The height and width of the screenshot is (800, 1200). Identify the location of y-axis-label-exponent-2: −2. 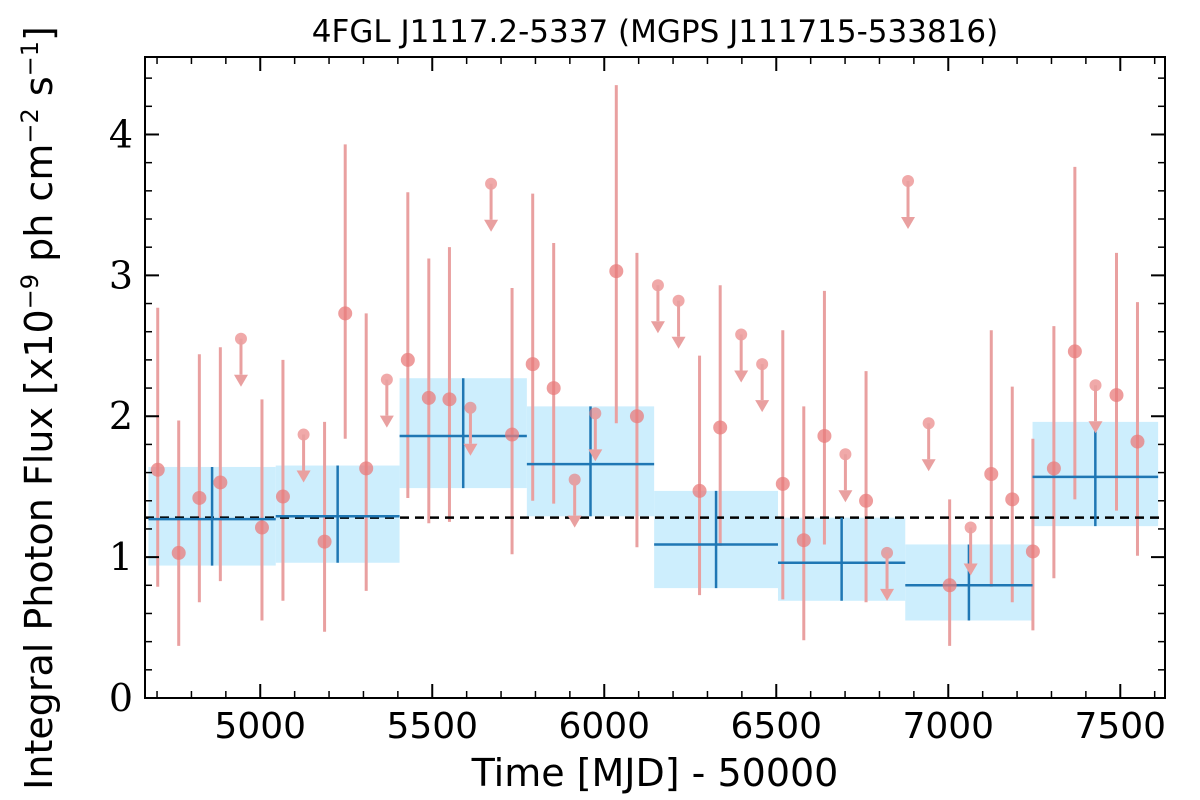
(30, 125).